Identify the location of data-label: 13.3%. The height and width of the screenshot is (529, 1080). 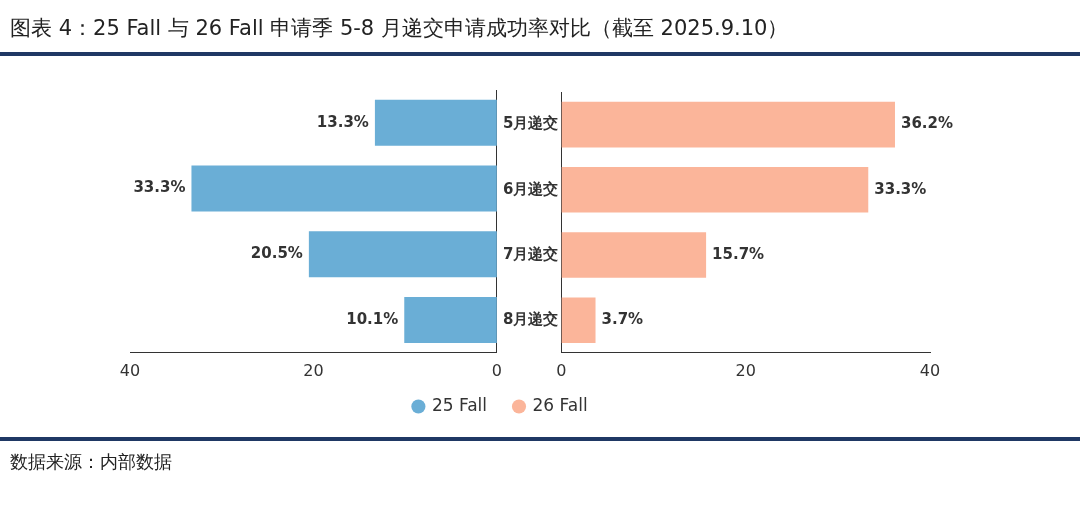
(342, 121).